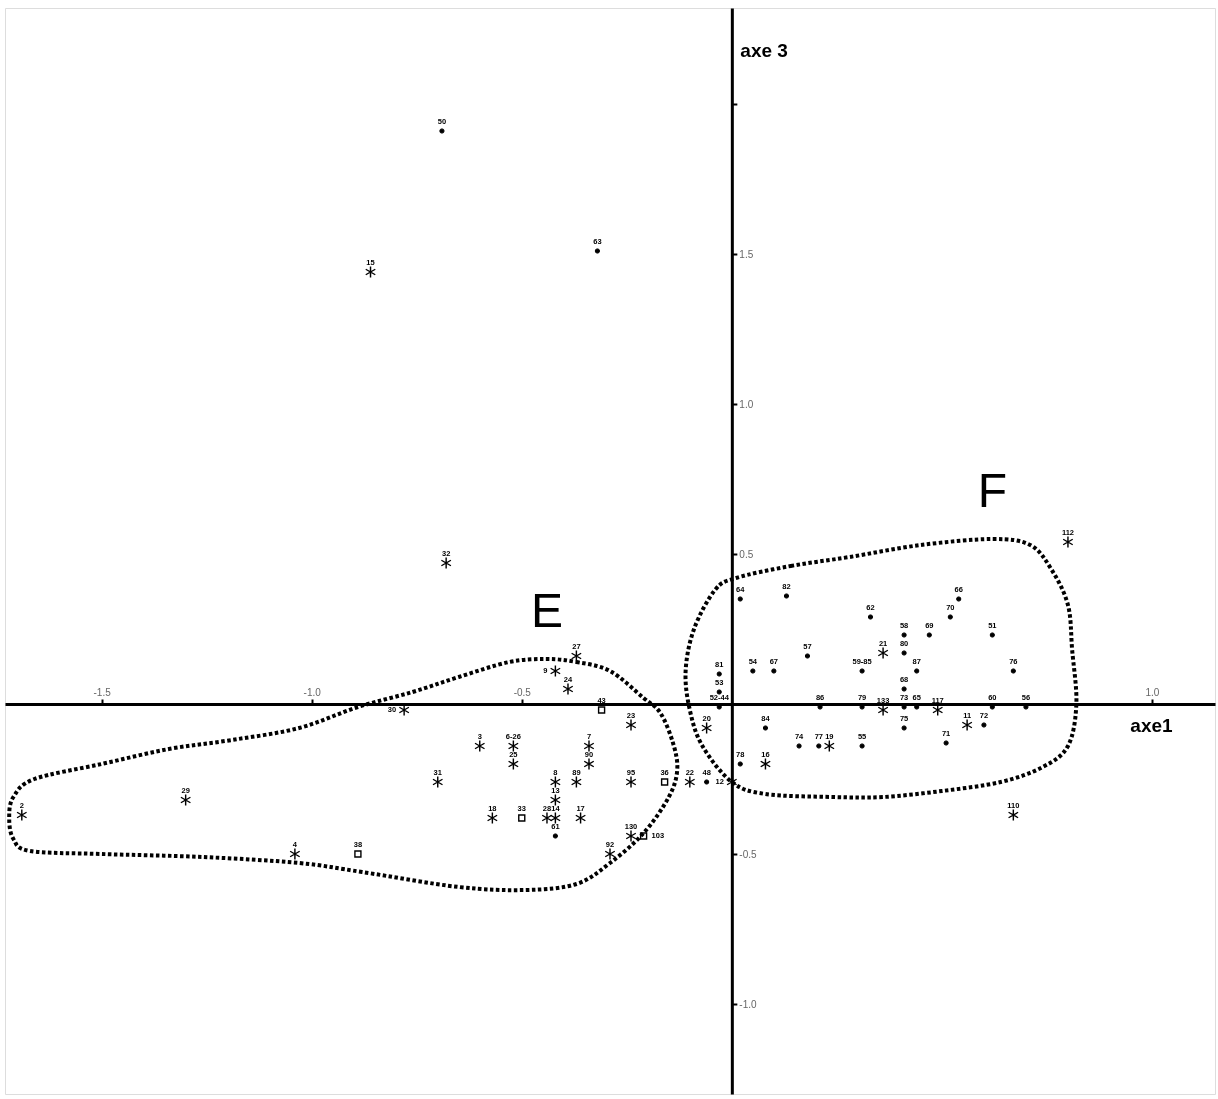 Image resolution: width=1218 pixels, height=1099 pixels. I want to click on x-tick-label: -1.0, so click(312, 692).